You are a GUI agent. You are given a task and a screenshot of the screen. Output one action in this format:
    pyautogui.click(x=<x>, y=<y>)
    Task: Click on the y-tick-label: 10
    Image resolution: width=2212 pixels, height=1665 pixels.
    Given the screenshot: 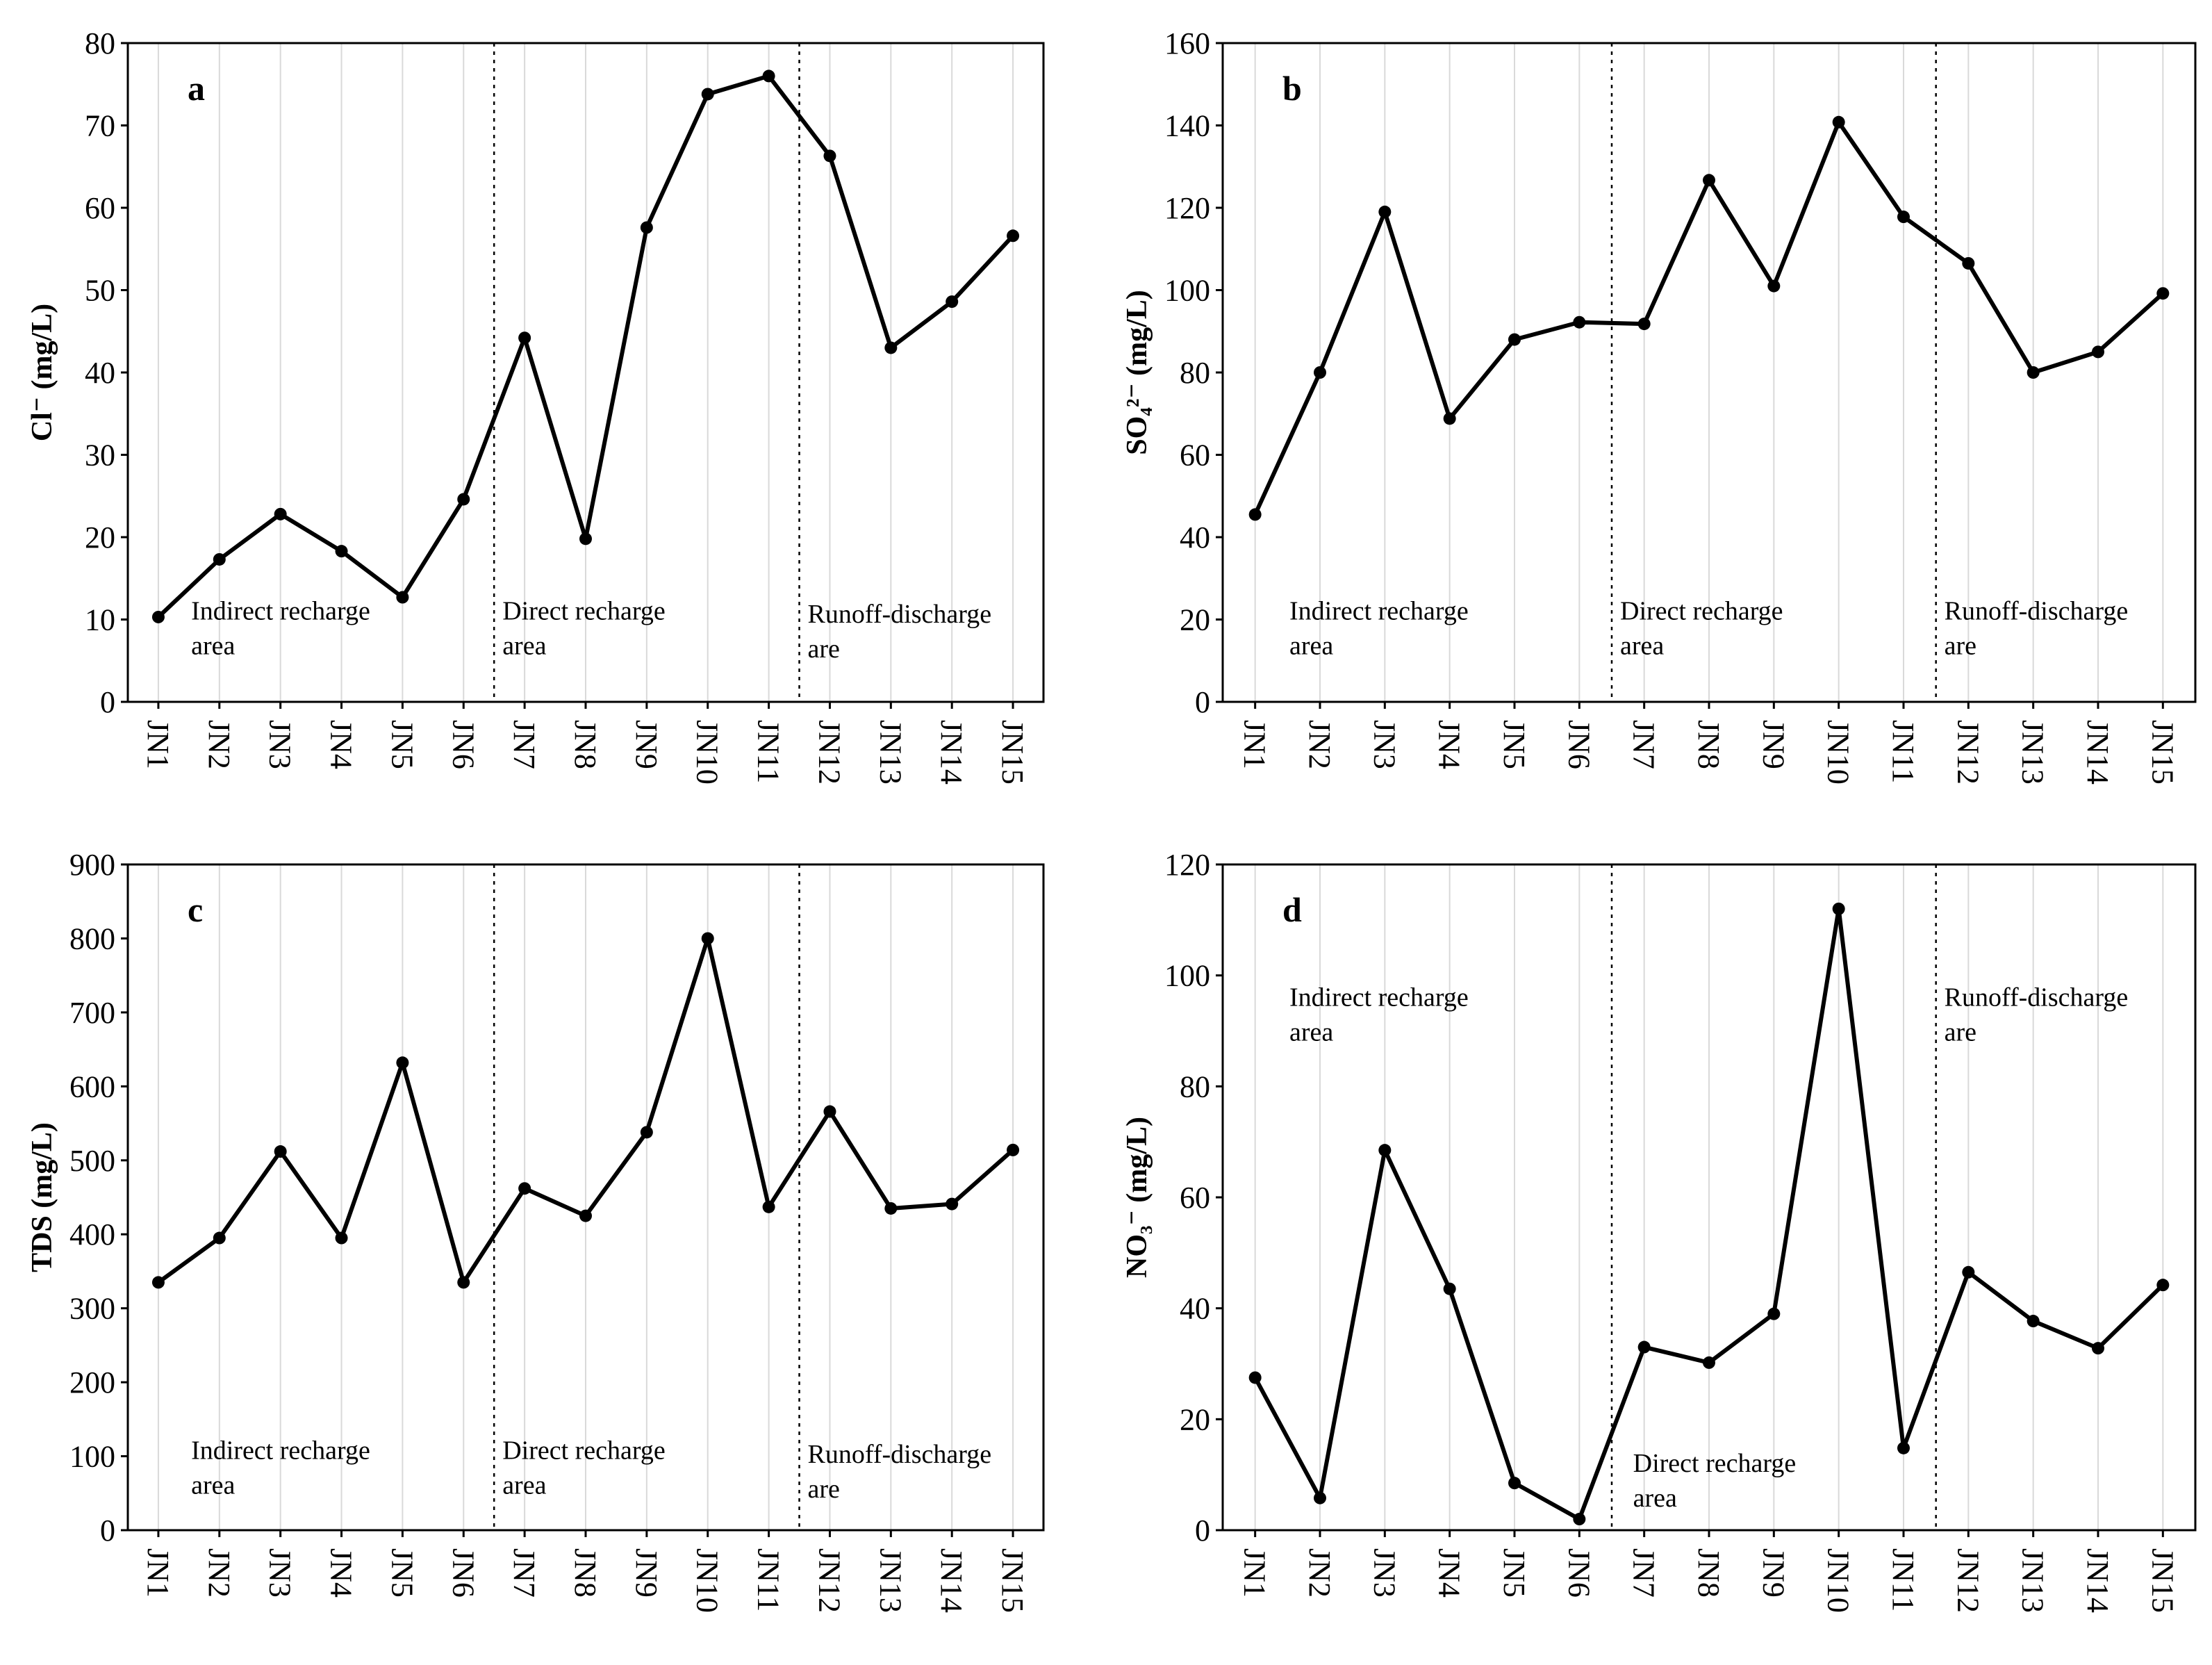 What is the action you would take?
    pyautogui.click(x=100, y=620)
    